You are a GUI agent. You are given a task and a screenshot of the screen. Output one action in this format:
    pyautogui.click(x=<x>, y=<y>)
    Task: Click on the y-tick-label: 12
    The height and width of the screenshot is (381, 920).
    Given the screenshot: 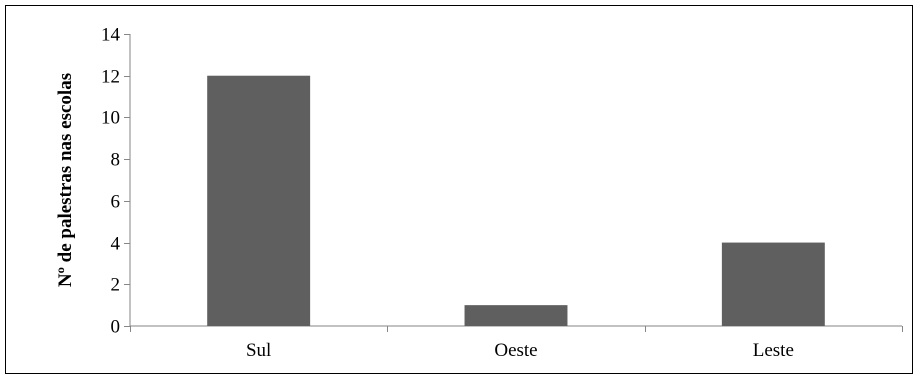 What is the action you would take?
    pyautogui.click(x=110, y=77)
    